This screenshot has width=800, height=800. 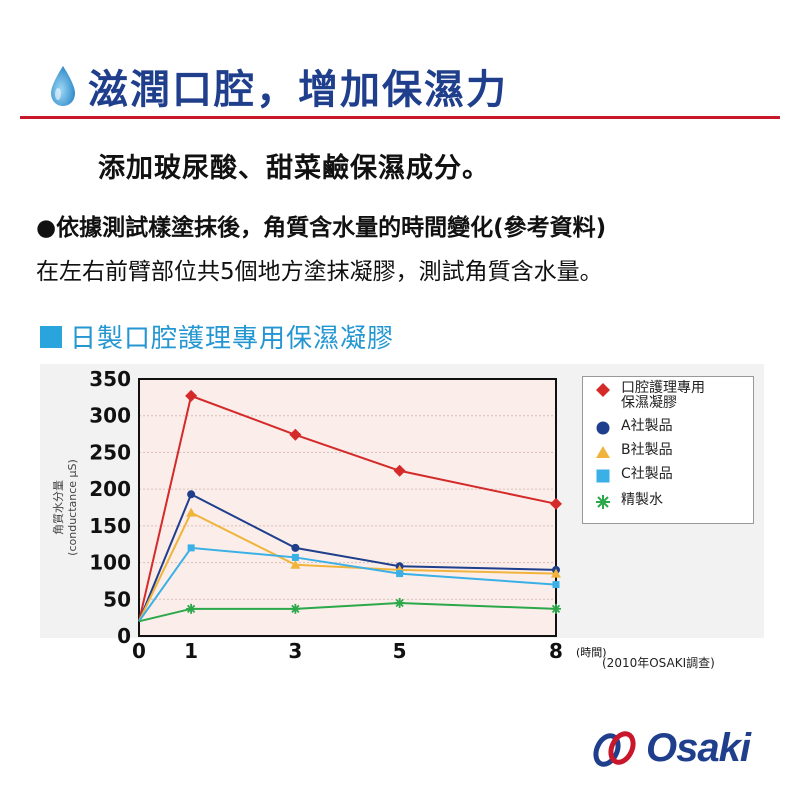 I want to click on x-tick-label: 5, so click(x=400, y=651).